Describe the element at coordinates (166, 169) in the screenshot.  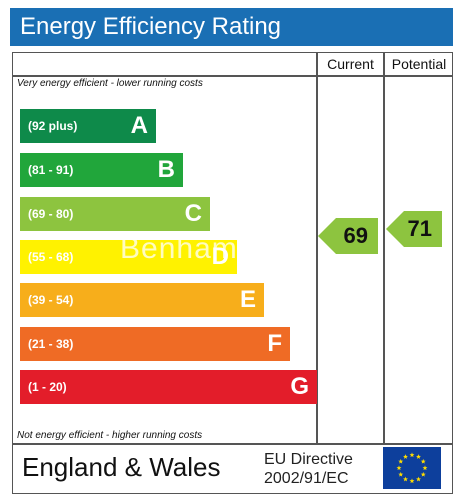
I see `band-letter: B` at that location.